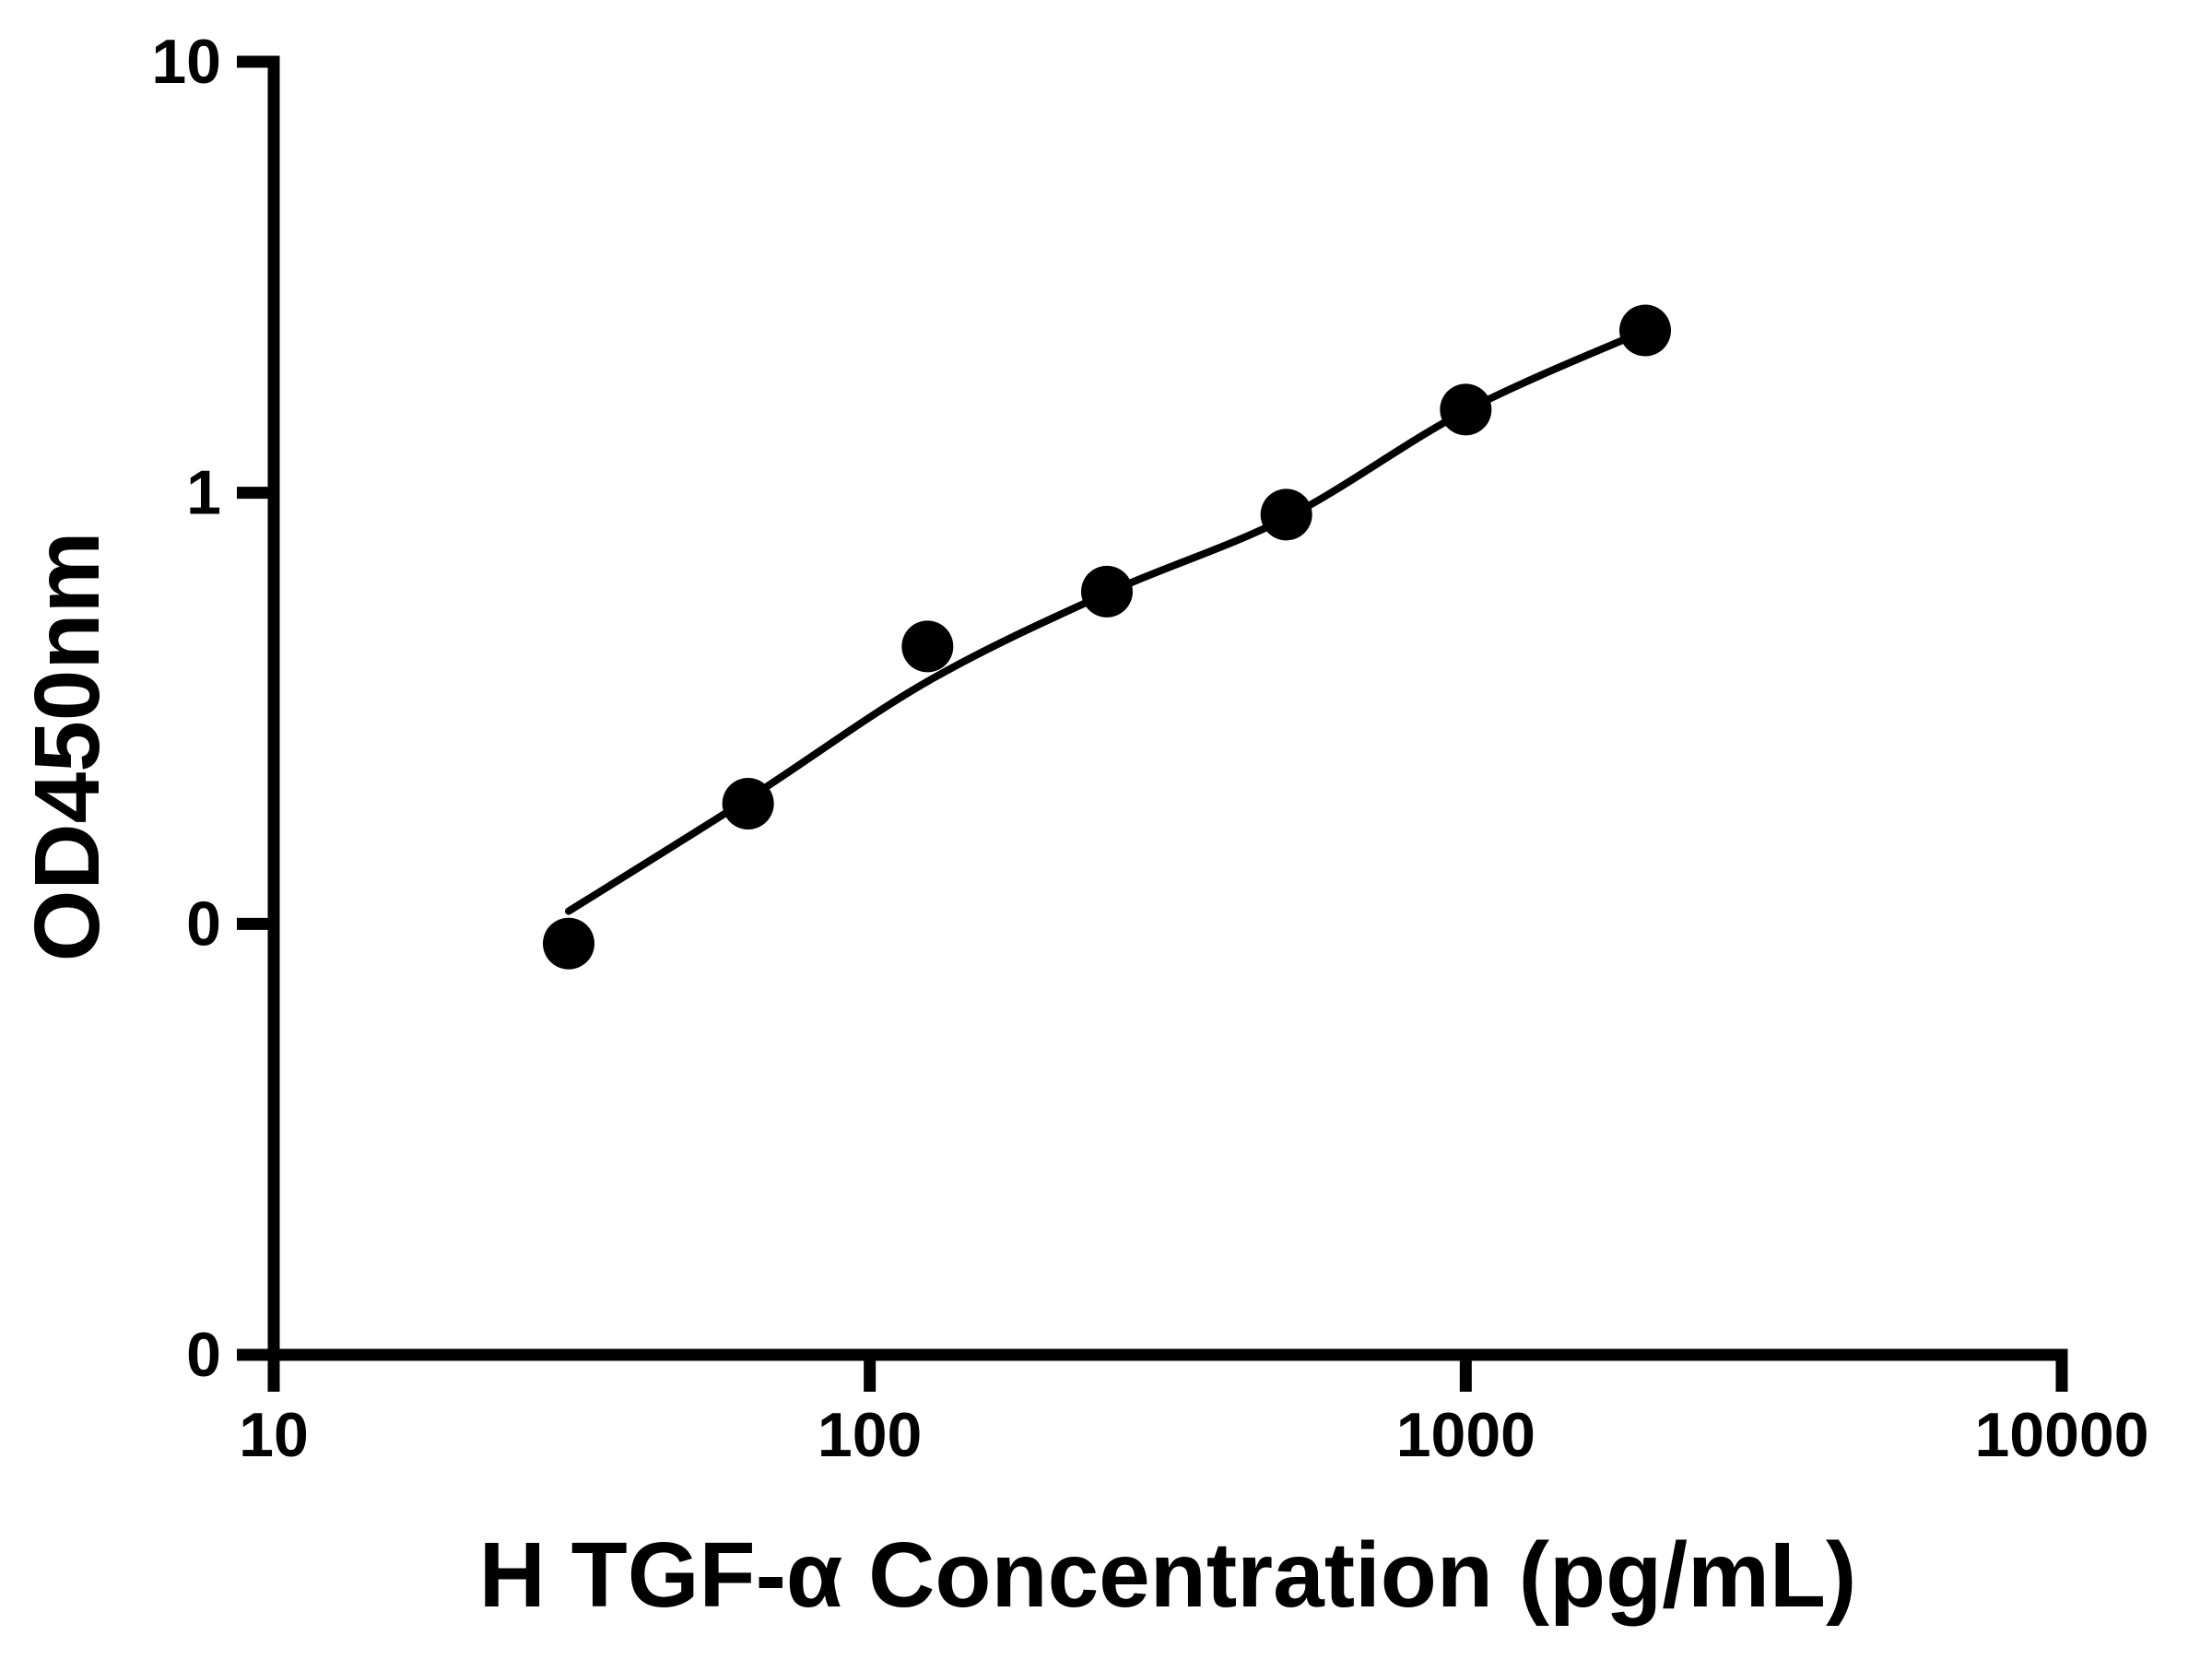 Image resolution: width=2212 pixels, height=1659 pixels. What do you see at coordinates (67, 747) in the screenshot?
I see `y-axis-title: OD450nm` at bounding box center [67, 747].